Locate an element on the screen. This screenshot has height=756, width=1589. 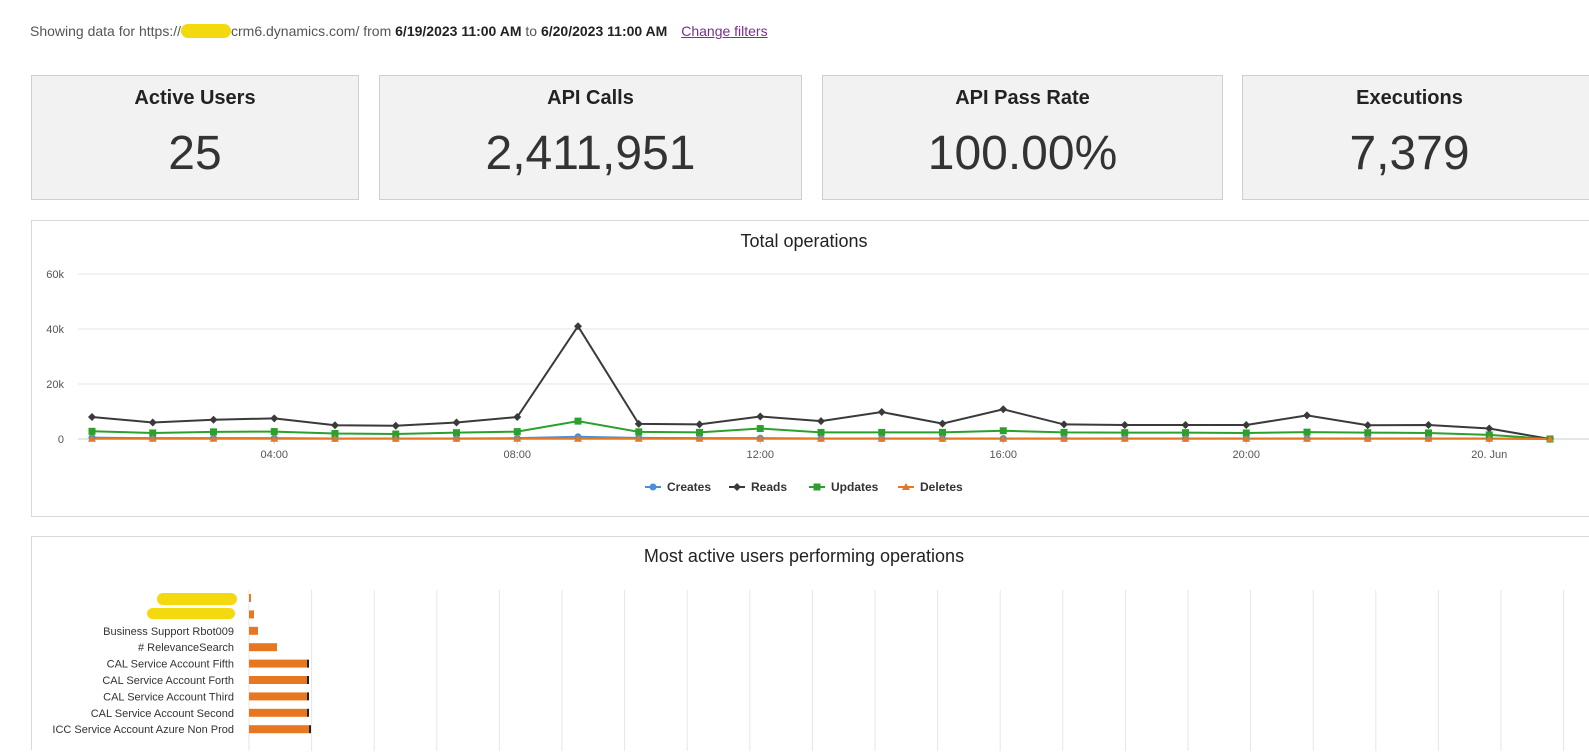
kpi-title: Executions is located at coordinates (1409, 98).